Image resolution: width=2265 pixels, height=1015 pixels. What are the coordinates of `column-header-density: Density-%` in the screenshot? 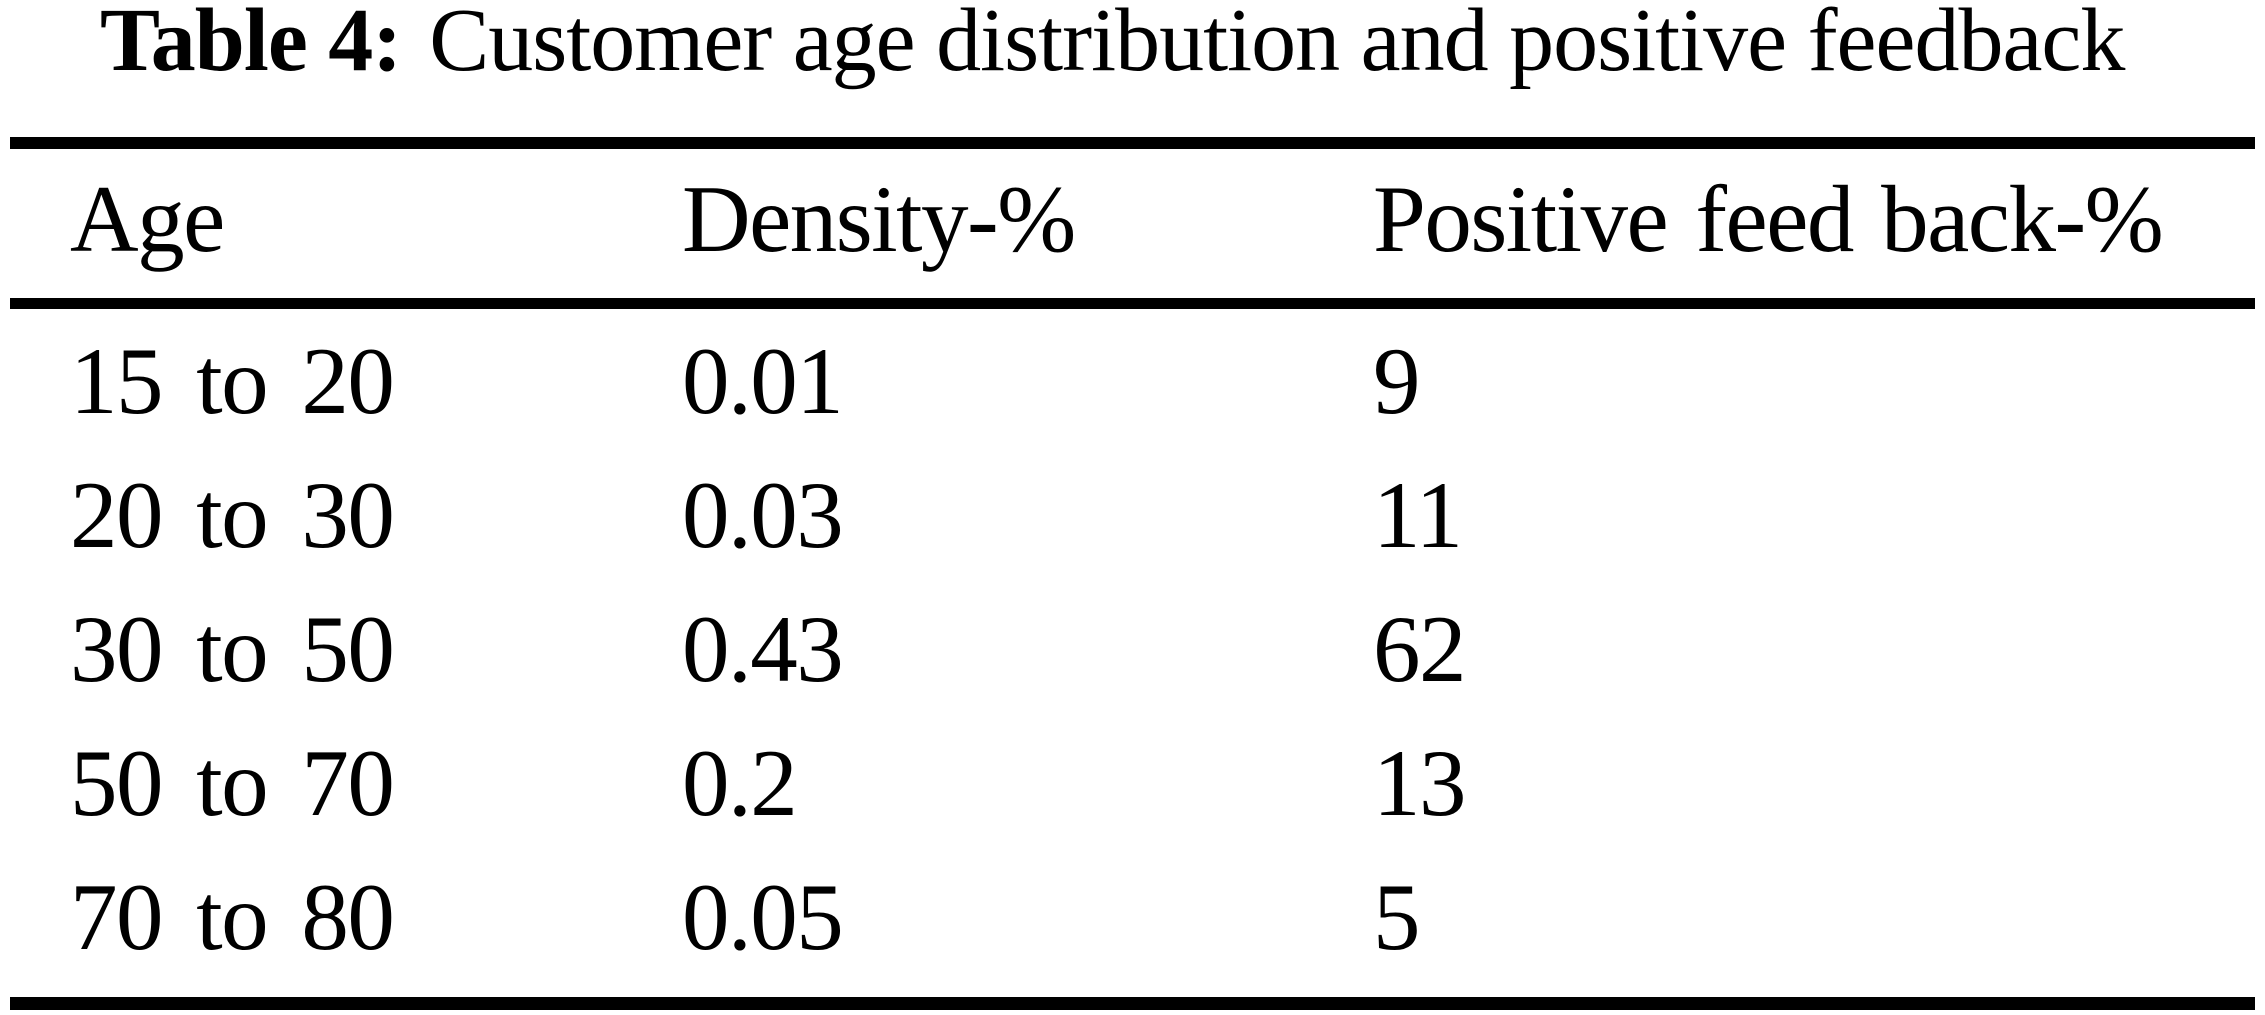 It's located at (879, 219).